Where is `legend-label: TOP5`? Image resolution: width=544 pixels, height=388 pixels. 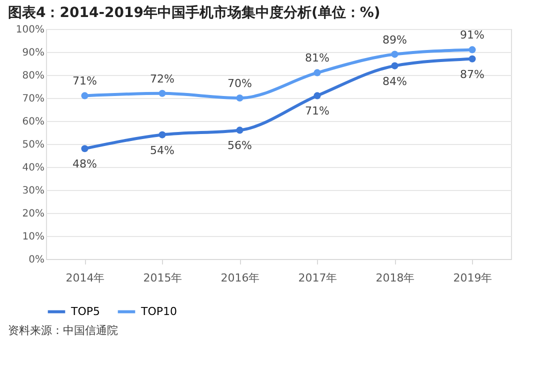
legend-label: TOP5 is located at coordinates (85, 311).